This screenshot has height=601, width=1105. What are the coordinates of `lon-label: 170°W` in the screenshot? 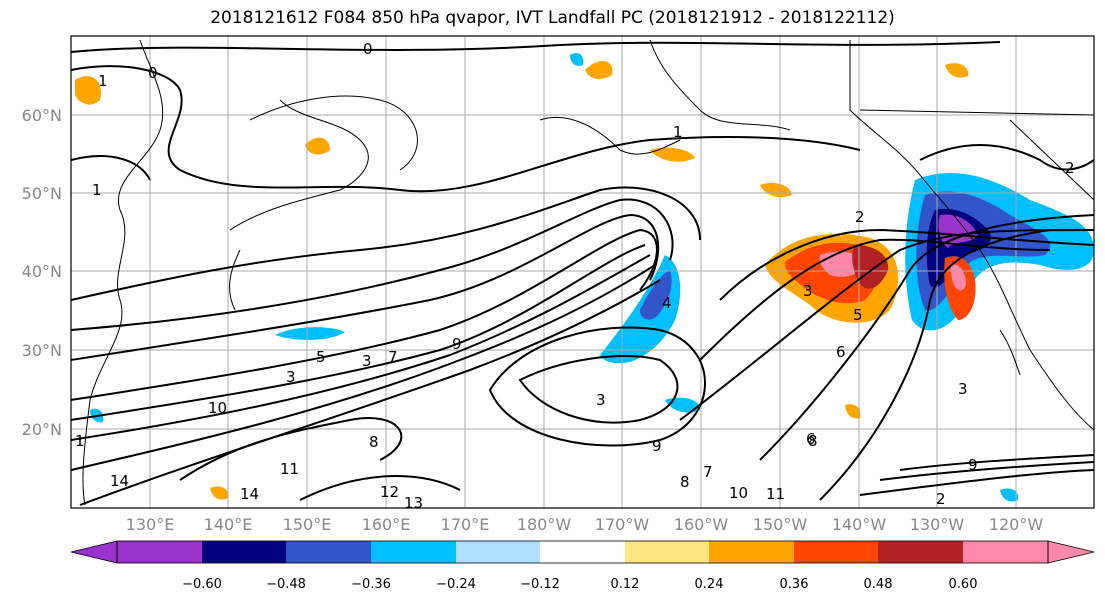 It's located at (622, 524).